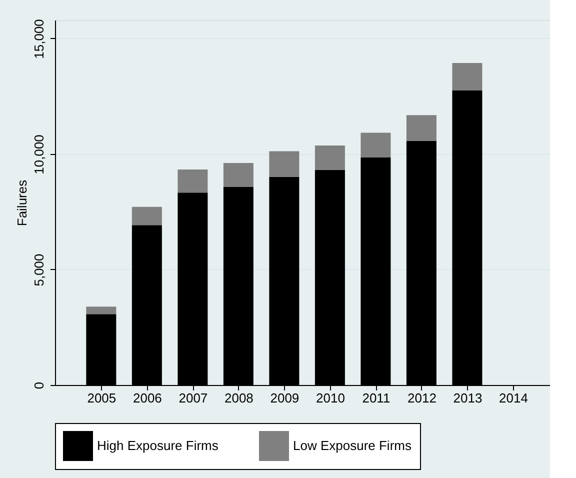  Describe the element at coordinates (376, 398) in the screenshot. I see `x-tick-label: 2011` at that location.